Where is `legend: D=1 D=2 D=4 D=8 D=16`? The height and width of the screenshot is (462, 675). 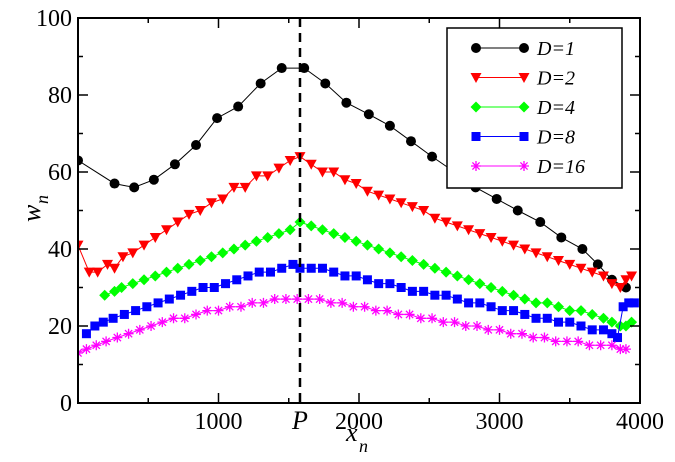 legend: D=1 D=2 D=4 D=8 D=16 is located at coordinates (534, 108).